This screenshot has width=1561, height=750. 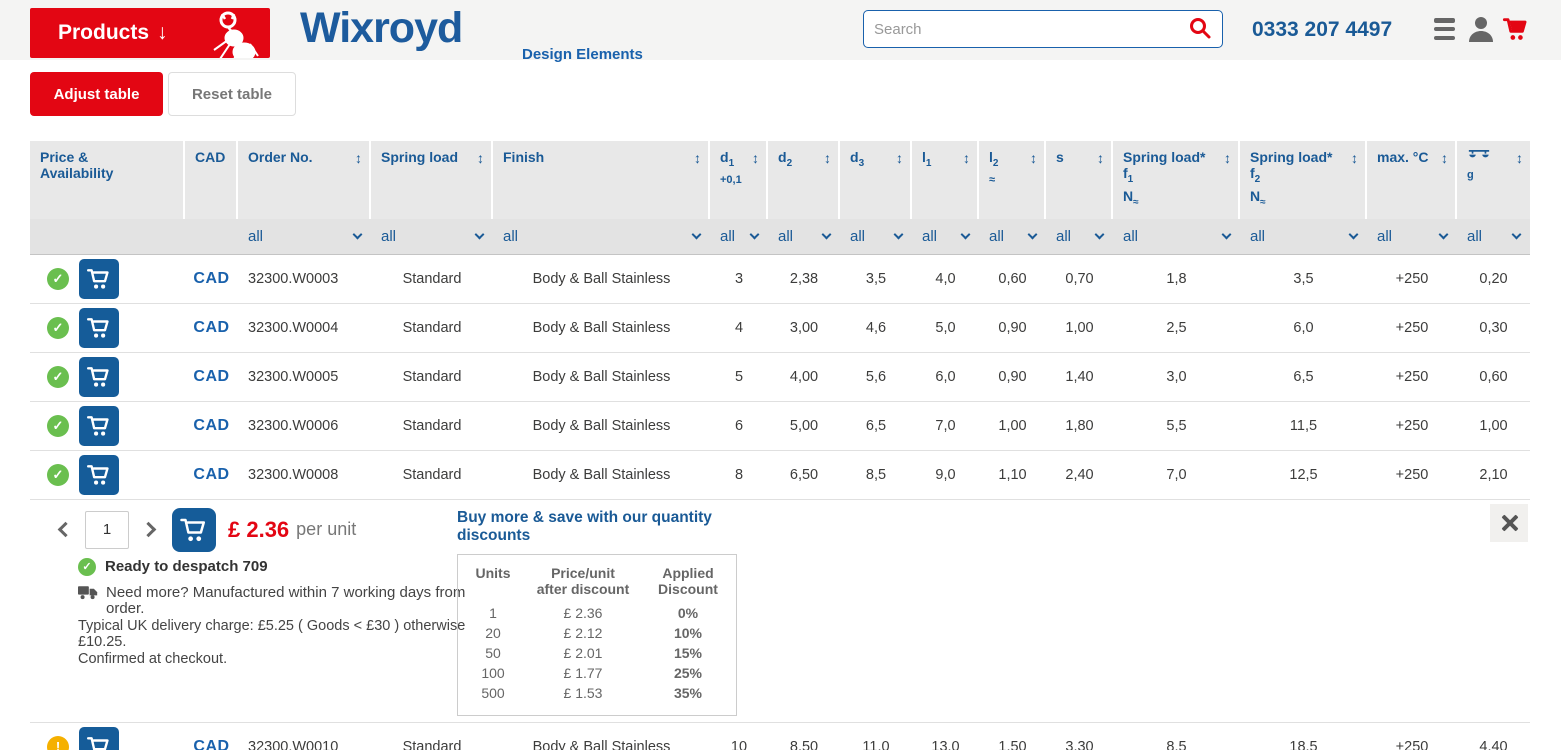 I want to click on spring-load-cell: Standard, so click(x=432, y=425).